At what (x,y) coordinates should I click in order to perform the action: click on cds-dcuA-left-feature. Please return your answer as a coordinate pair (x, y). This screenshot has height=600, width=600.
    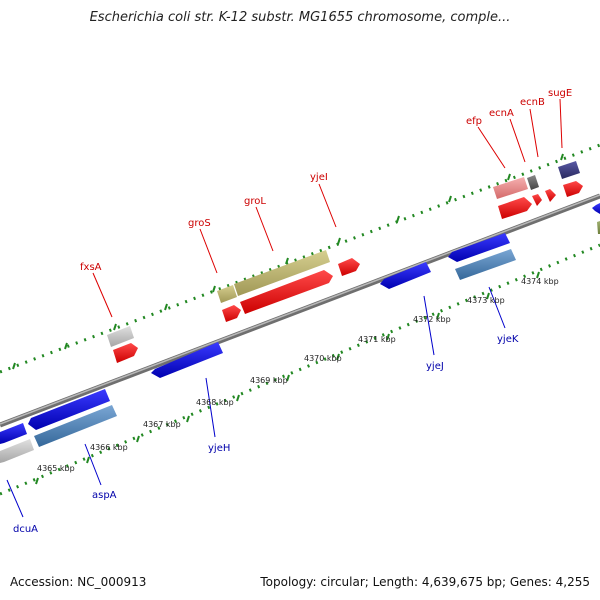
    Looking at the image, I should click on (13, 433).